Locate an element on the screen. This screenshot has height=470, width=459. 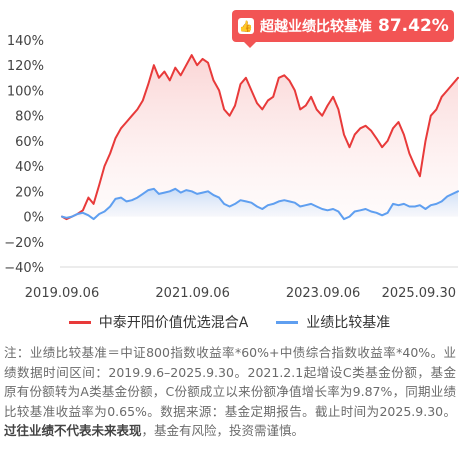
badge-pointer is located at coordinates (250, 45).